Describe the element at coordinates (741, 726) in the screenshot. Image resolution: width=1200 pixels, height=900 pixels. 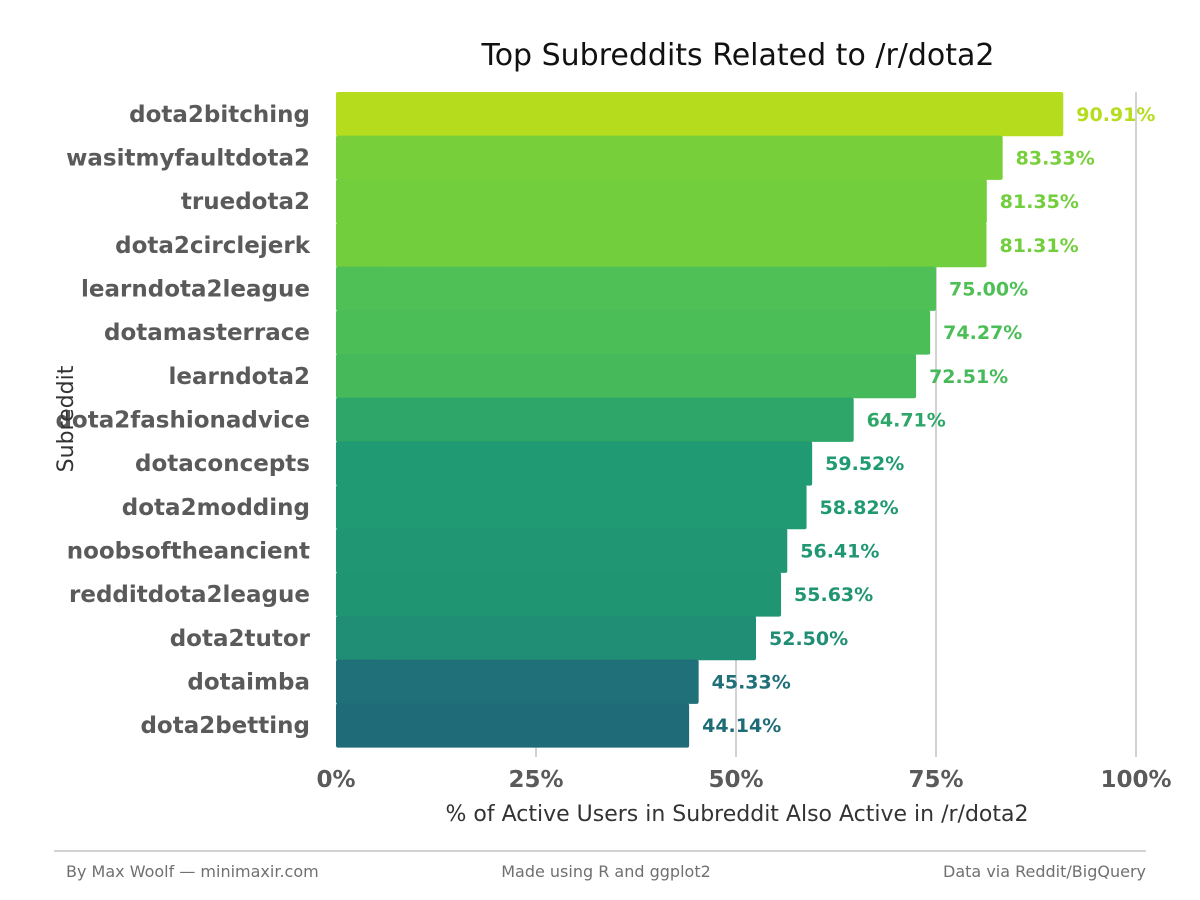
I see `data-label: 44.14%` at that location.